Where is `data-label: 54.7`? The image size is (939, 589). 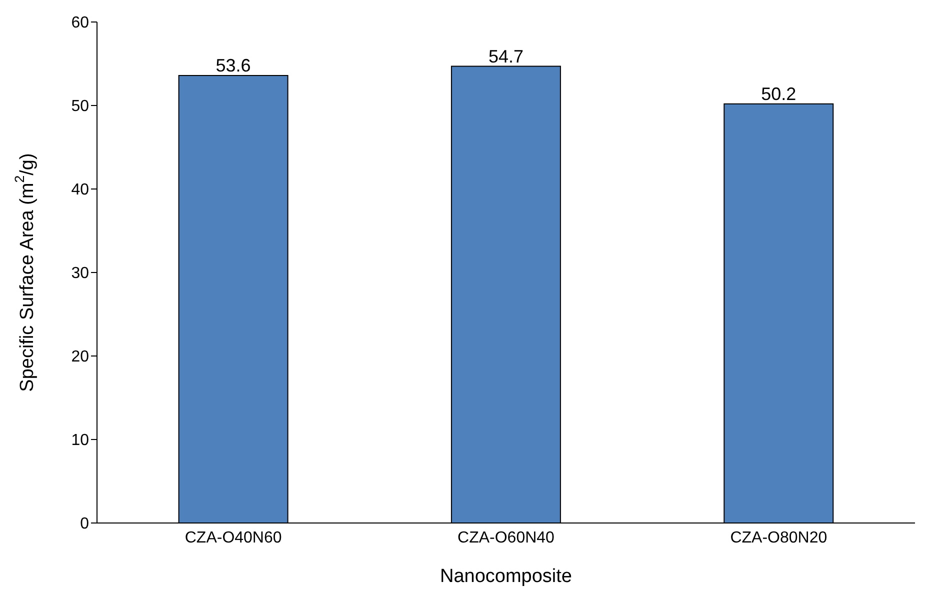 data-label: 54.7 is located at coordinates (506, 56).